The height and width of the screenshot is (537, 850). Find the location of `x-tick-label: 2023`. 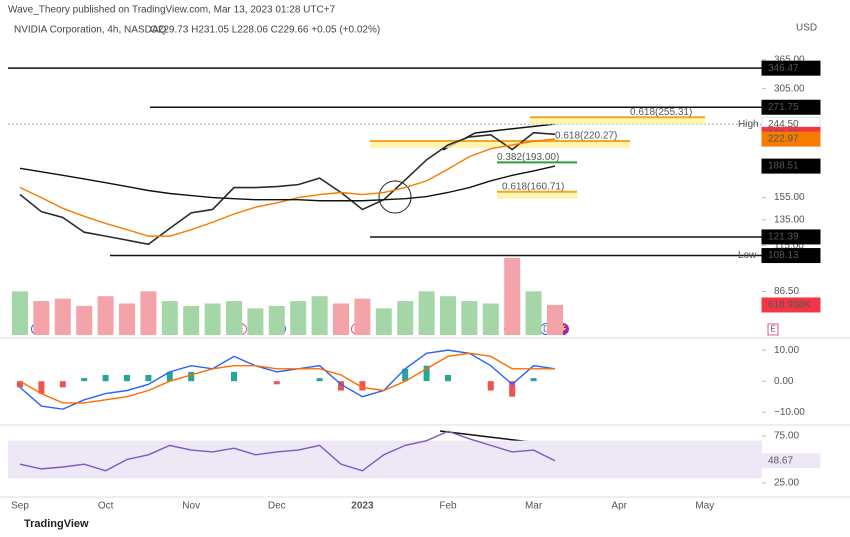

x-tick-label: 2023 is located at coordinates (362, 506).